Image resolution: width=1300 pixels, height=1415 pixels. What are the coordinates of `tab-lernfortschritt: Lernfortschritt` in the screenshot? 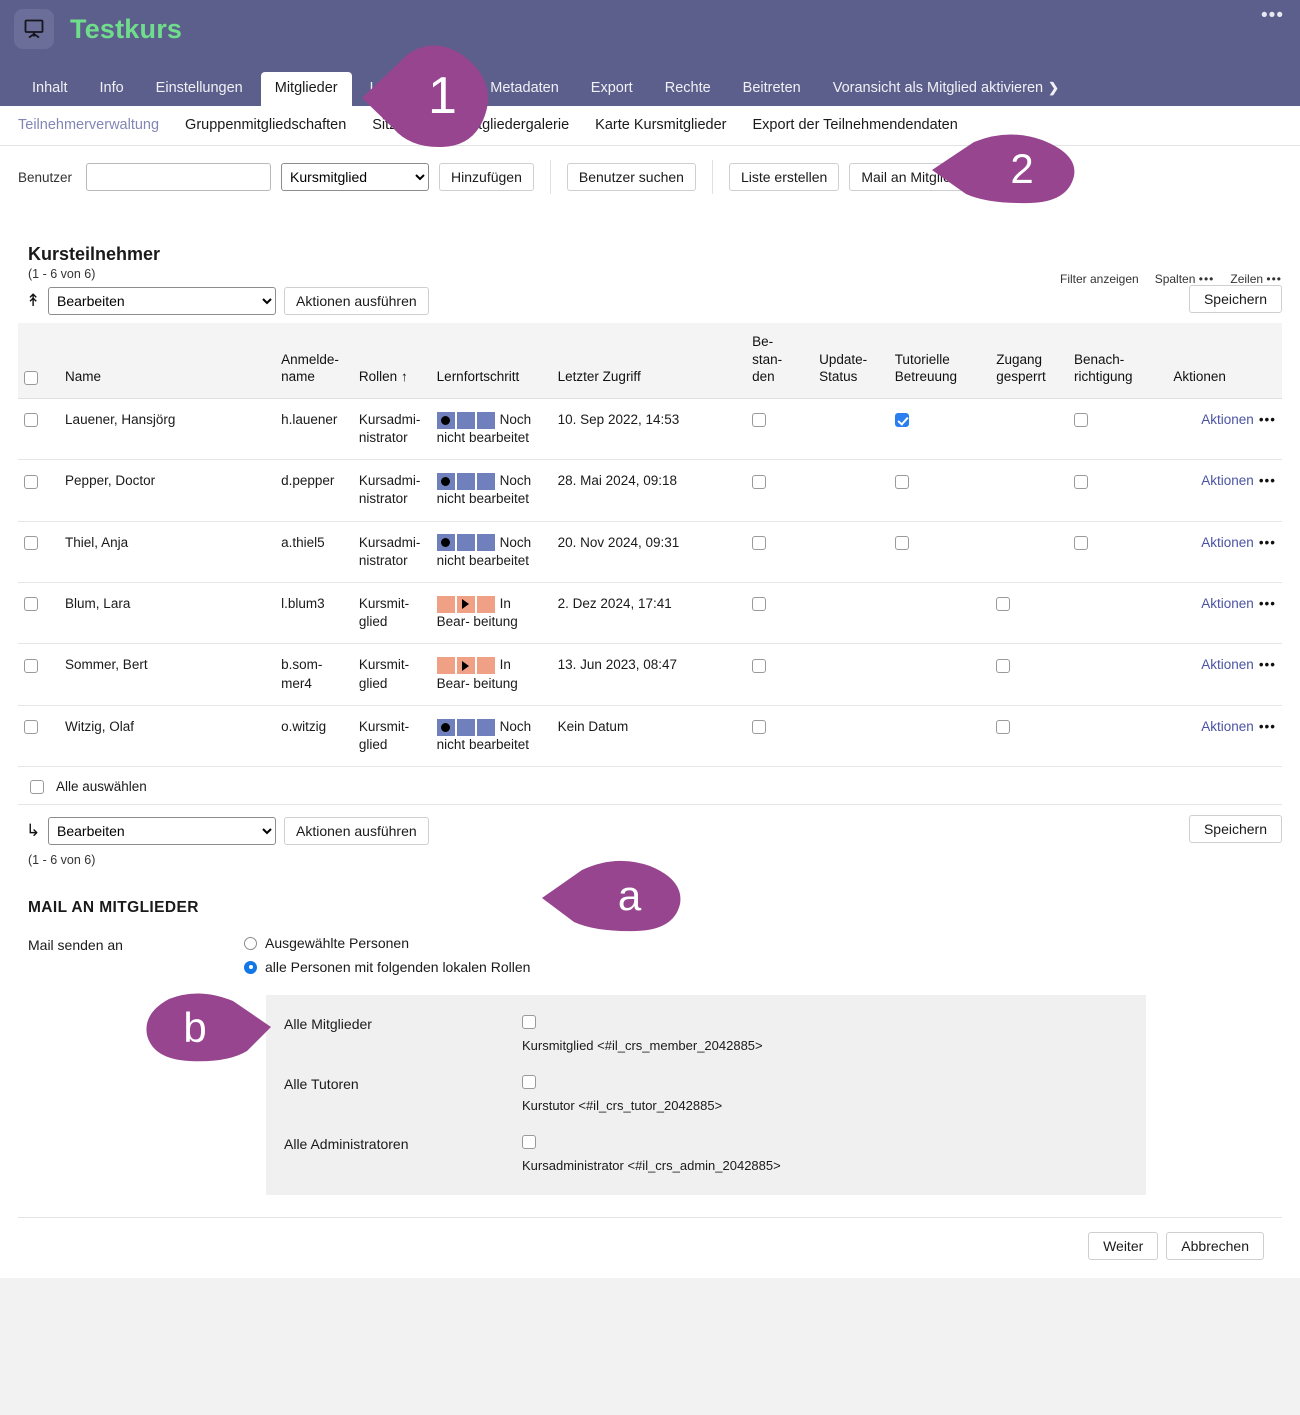 It's located at (414, 88).